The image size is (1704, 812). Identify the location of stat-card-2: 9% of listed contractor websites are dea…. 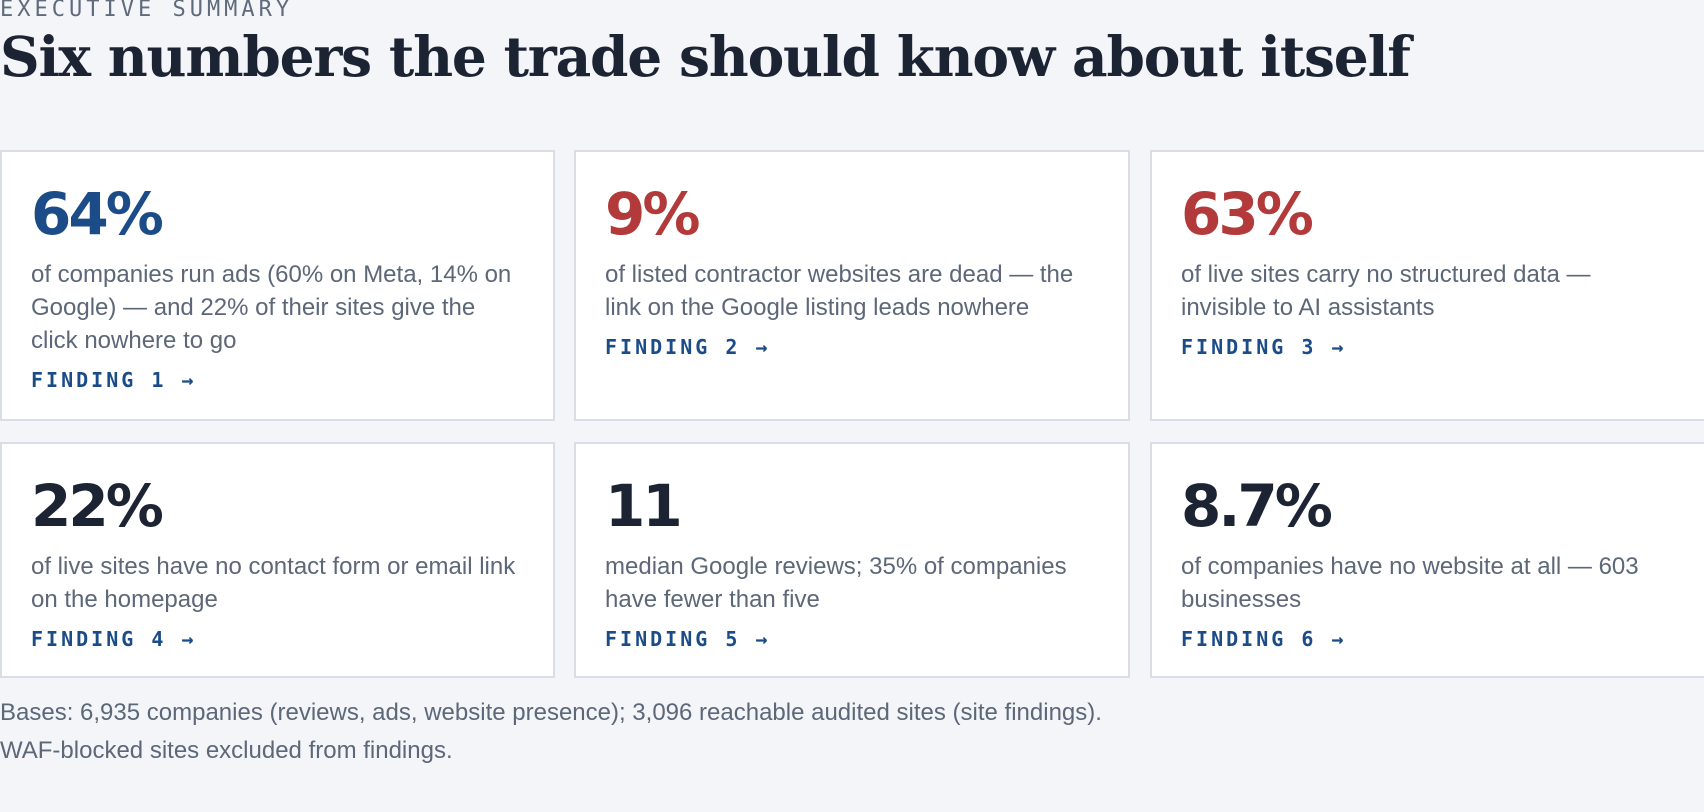
(852, 285).